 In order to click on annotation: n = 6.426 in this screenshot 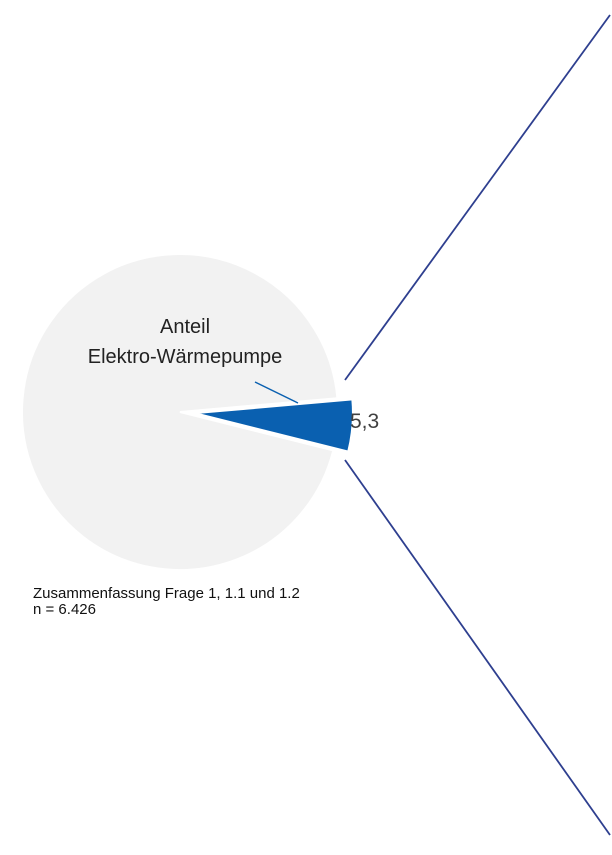, I will do `click(64, 609)`.